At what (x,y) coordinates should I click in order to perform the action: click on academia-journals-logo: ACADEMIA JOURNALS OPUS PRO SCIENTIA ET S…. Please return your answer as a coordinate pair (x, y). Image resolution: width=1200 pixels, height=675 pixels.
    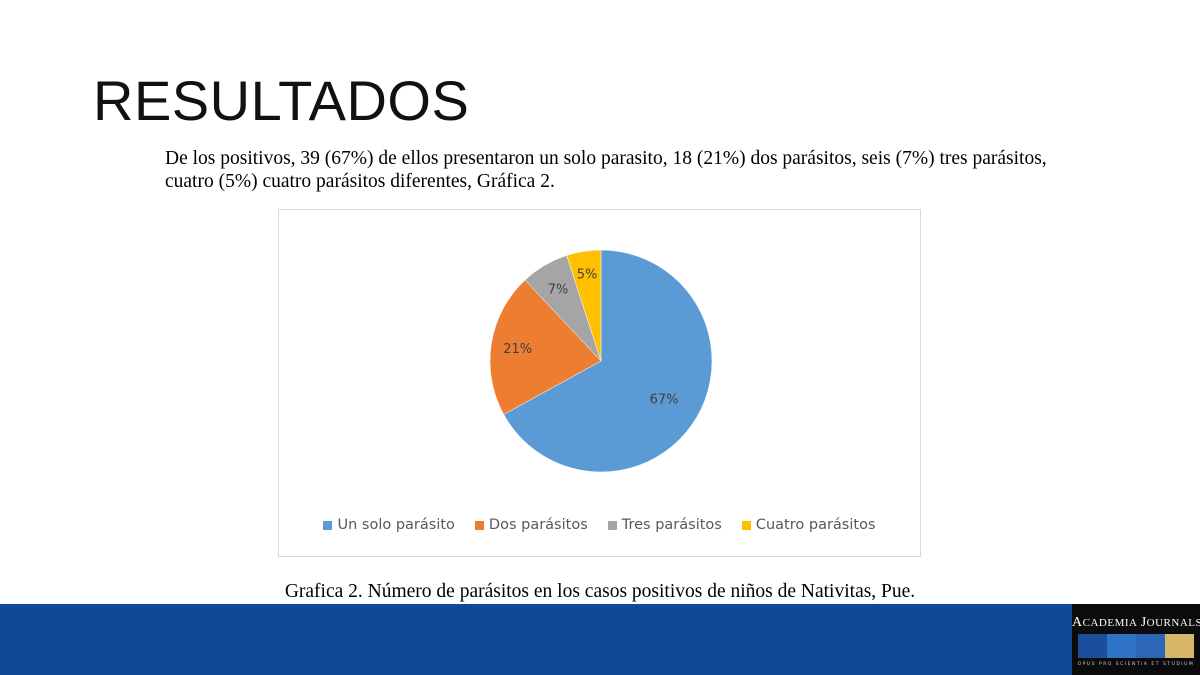
    Looking at the image, I should click on (1136, 639).